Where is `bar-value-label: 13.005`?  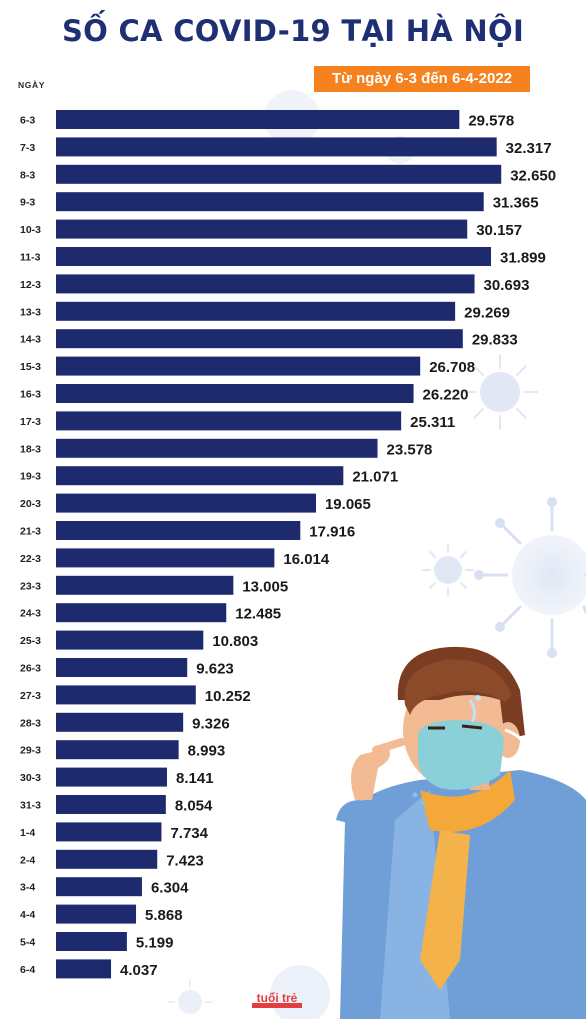 bar-value-label: 13.005 is located at coordinates (265, 586).